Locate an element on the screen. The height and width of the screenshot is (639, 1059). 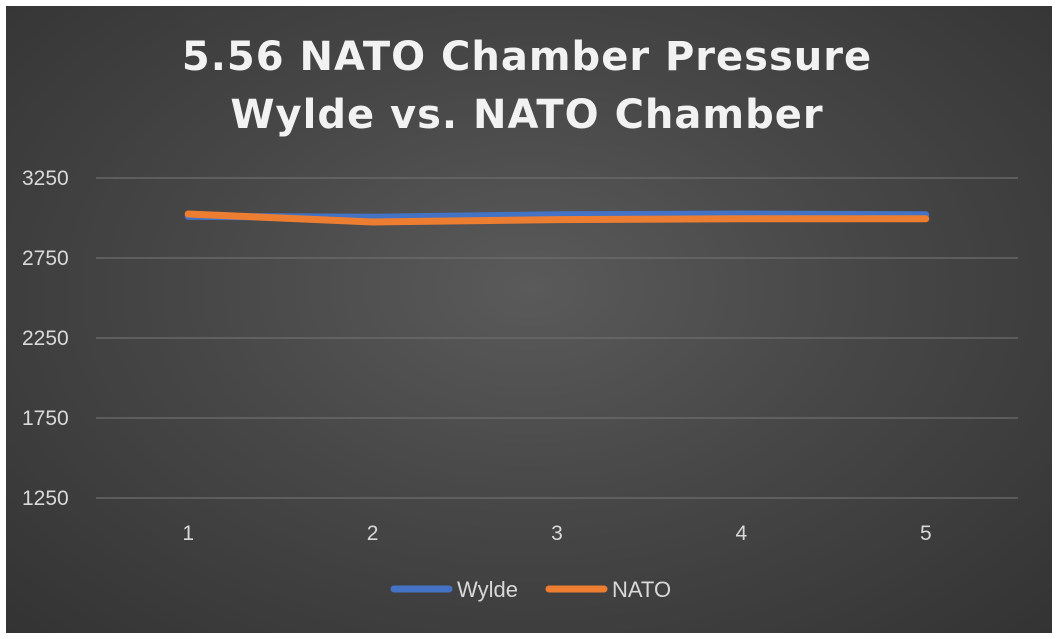
x-tick-label: 1 is located at coordinates (188, 533).